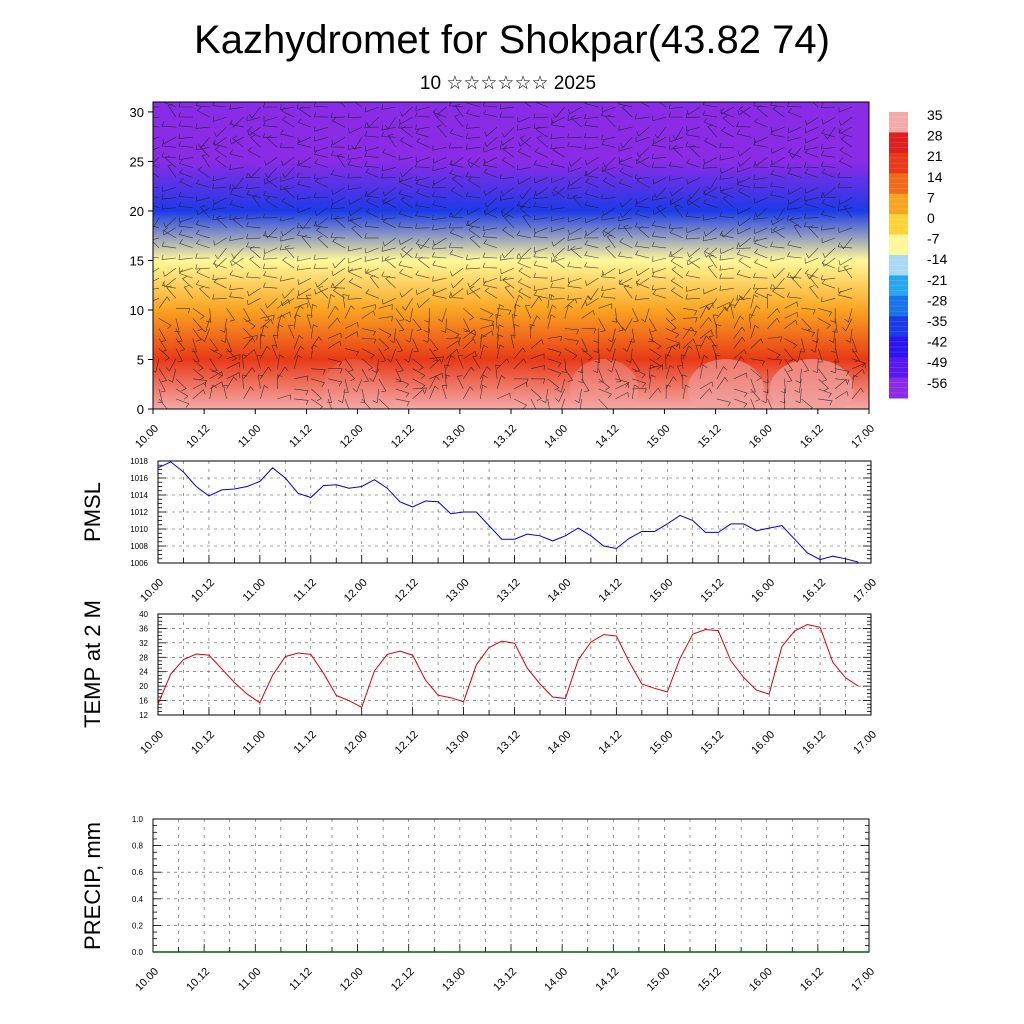 The width and height of the screenshot is (1024, 1024). What do you see at coordinates (761, 437) in the screenshot?
I see `x-tick-label: 16.00` at bounding box center [761, 437].